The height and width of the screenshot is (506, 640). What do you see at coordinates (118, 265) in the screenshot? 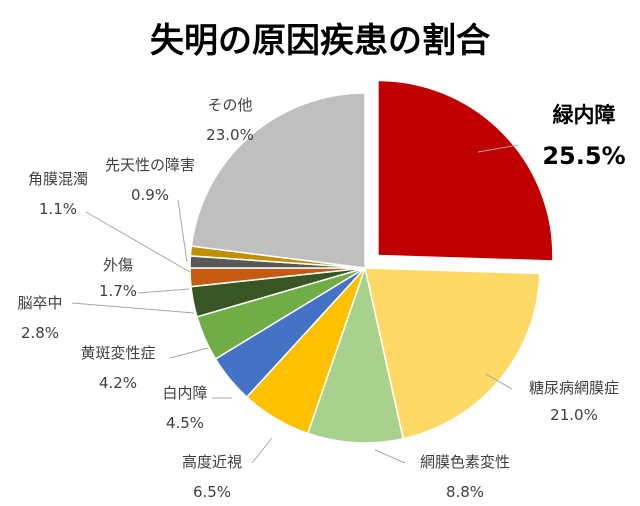
I see `slice-name-label: 外傷` at bounding box center [118, 265].